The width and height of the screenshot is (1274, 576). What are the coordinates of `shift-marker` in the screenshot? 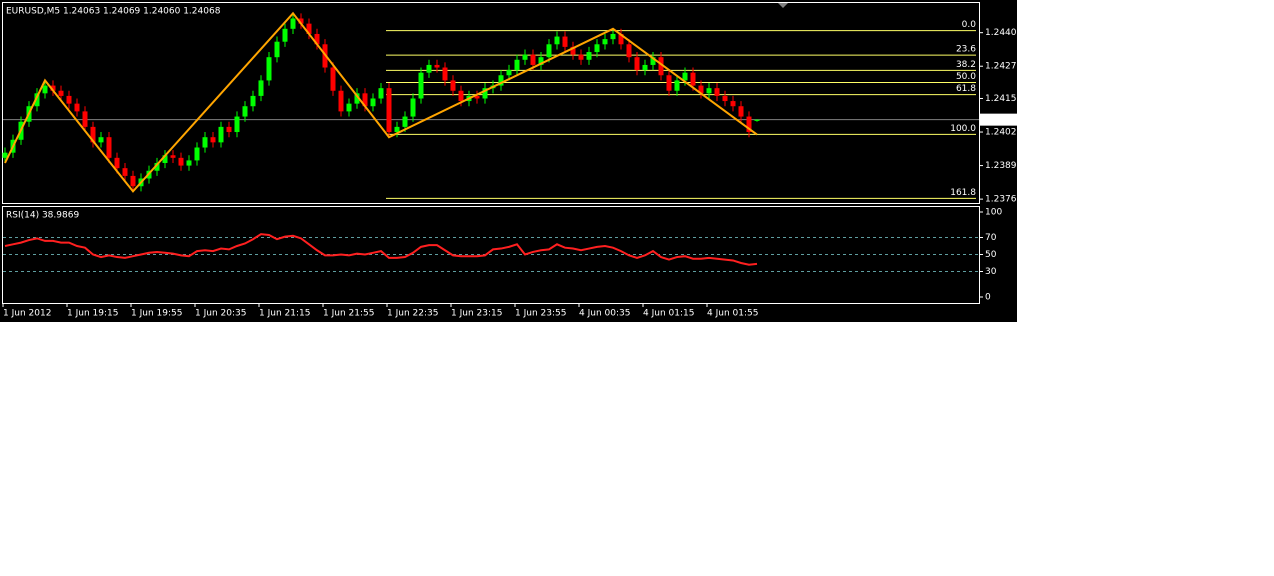 It's located at (783, 5).